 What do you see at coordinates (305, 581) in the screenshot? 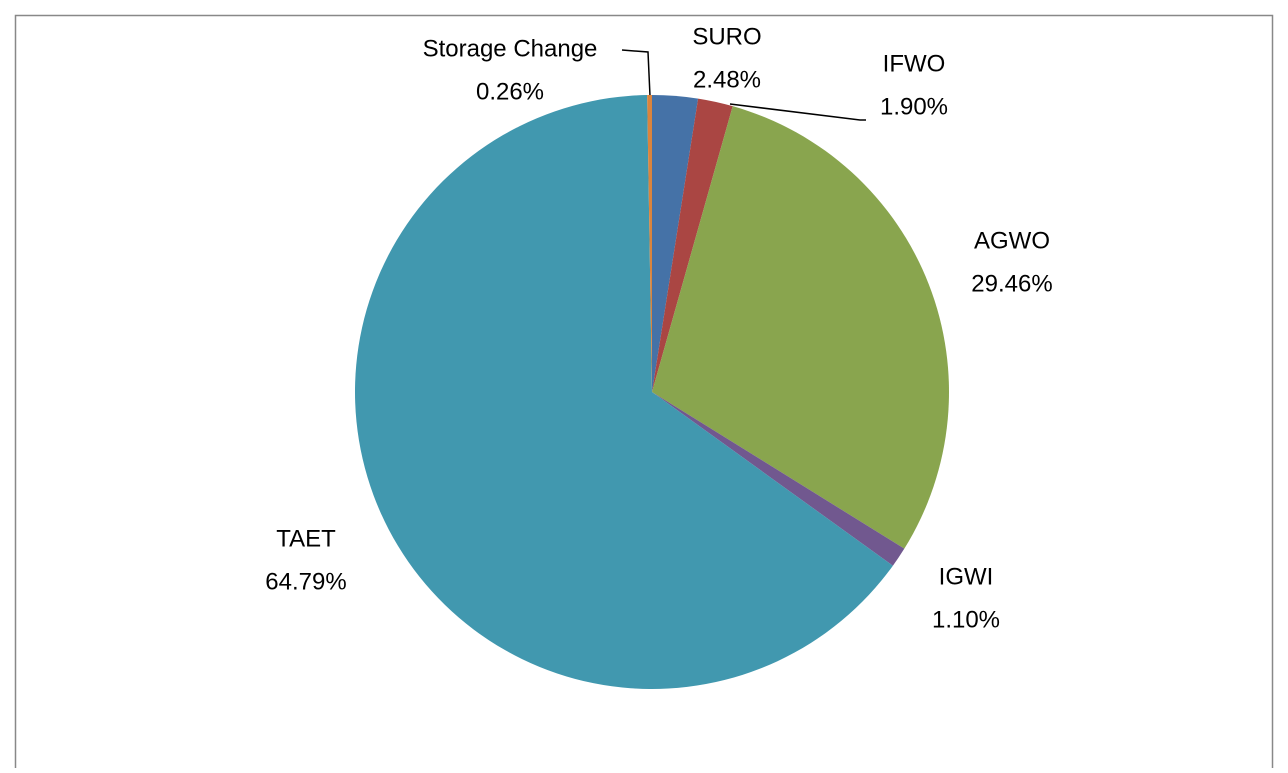
I see `slice-value-label: 64.79%` at bounding box center [305, 581].